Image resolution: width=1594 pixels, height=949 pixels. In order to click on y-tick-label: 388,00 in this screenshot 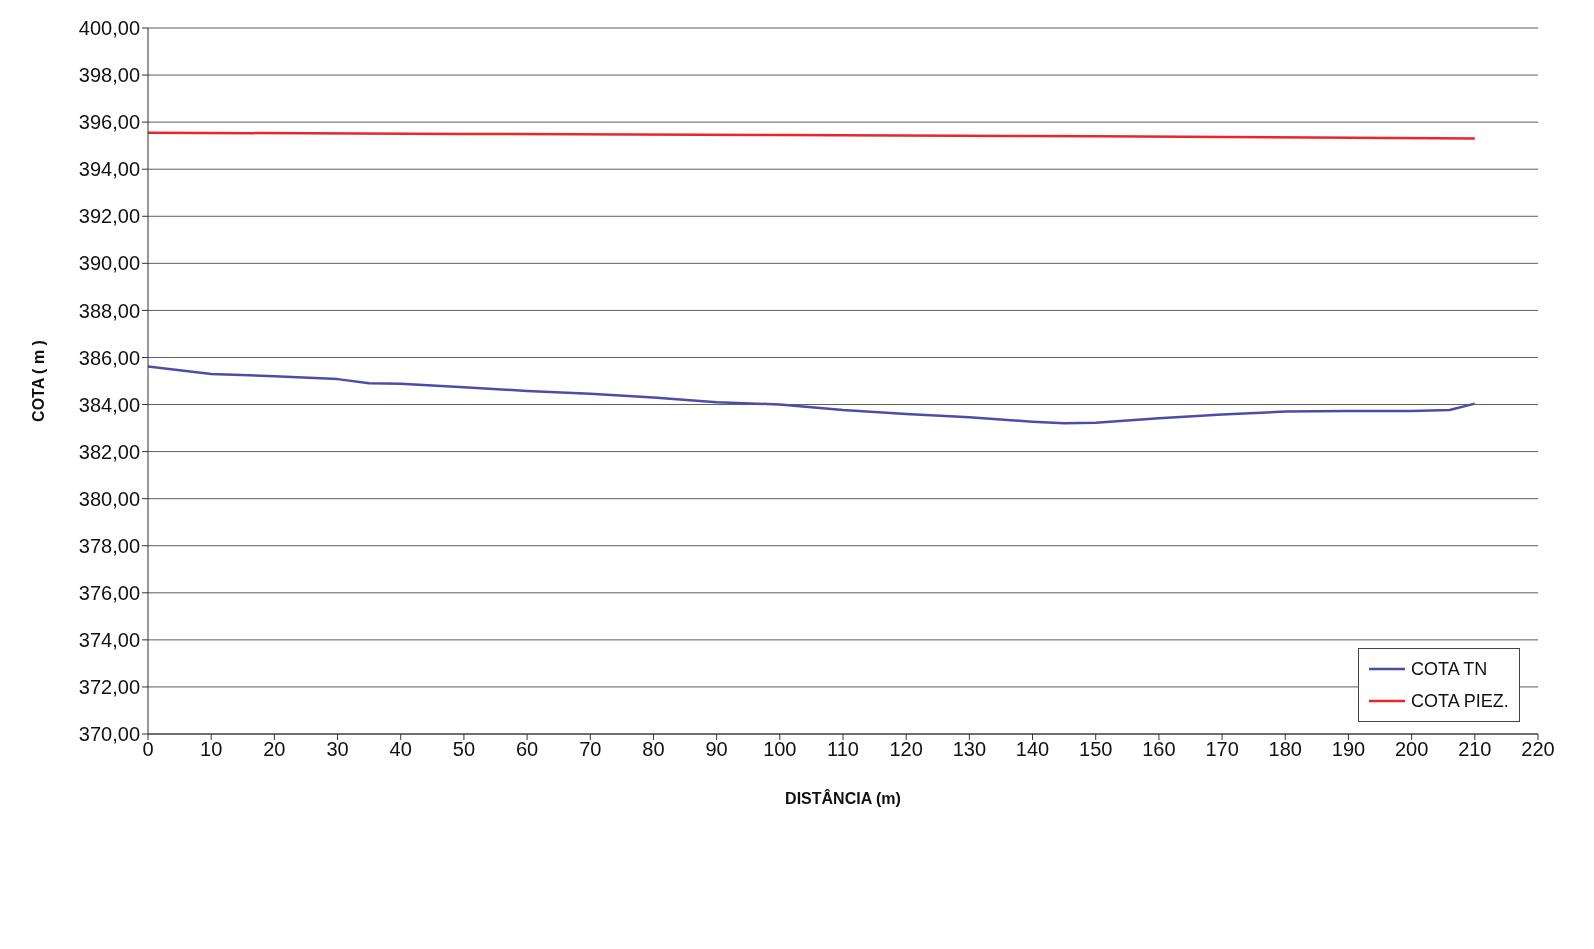, I will do `click(109, 310)`.